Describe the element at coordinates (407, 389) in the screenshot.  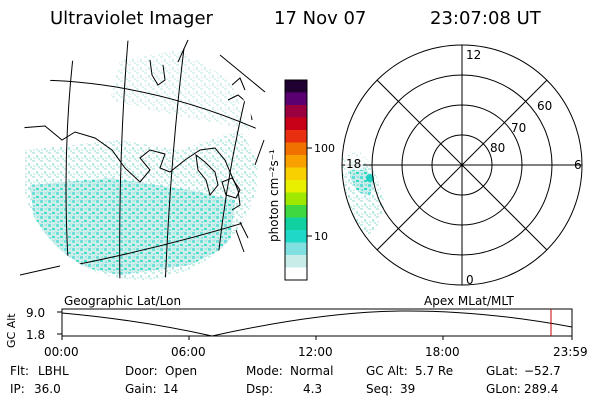
I see `seq-value: 39` at that location.